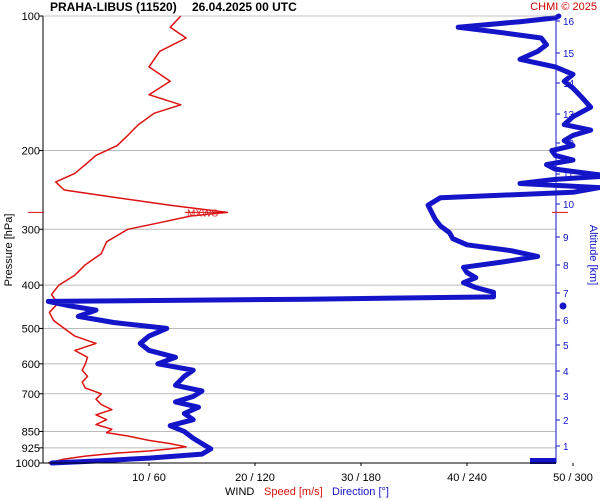 The height and width of the screenshot is (500, 600). I want to click on pressure-tick-label: 400, so click(31, 286).